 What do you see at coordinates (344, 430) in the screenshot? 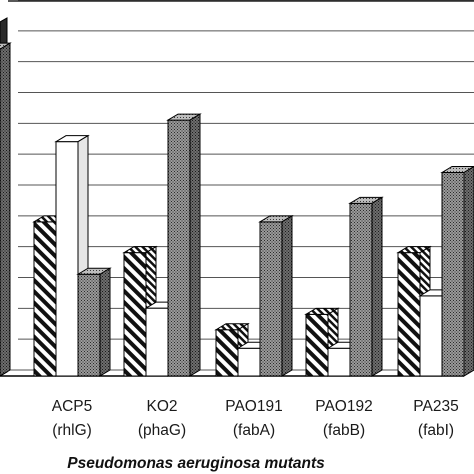
I see `category-sublabel: (fabB)` at bounding box center [344, 430].